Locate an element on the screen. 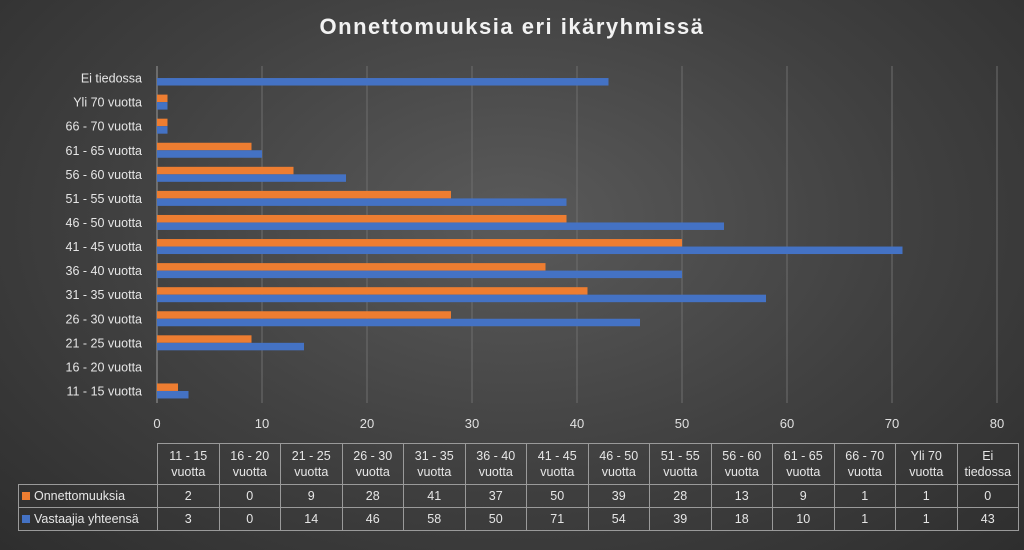 This screenshot has width=1024, height=550. legend-series-label: Onnettomuuksia is located at coordinates (88, 496).